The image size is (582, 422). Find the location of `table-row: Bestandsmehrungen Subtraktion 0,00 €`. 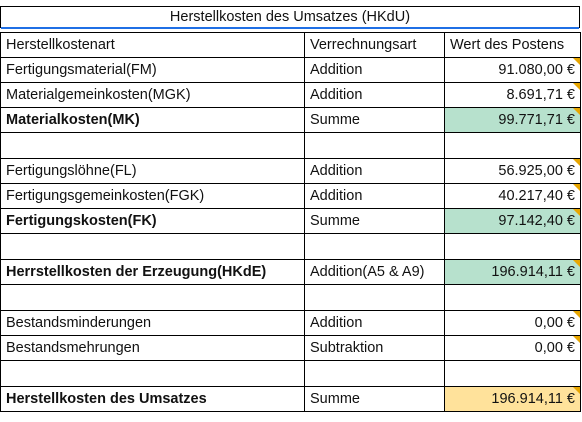

table-row: Bestandsmehrungen Subtraktion 0,00 € is located at coordinates (290, 348).